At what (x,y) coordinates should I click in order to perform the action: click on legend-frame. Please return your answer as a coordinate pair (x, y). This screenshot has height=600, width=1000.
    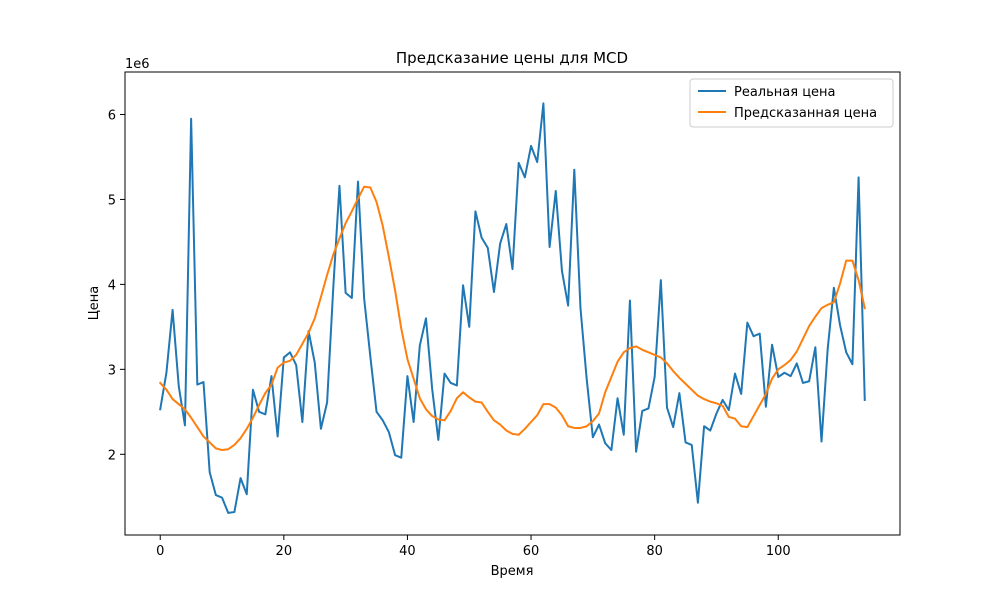
    Looking at the image, I should click on (791, 103).